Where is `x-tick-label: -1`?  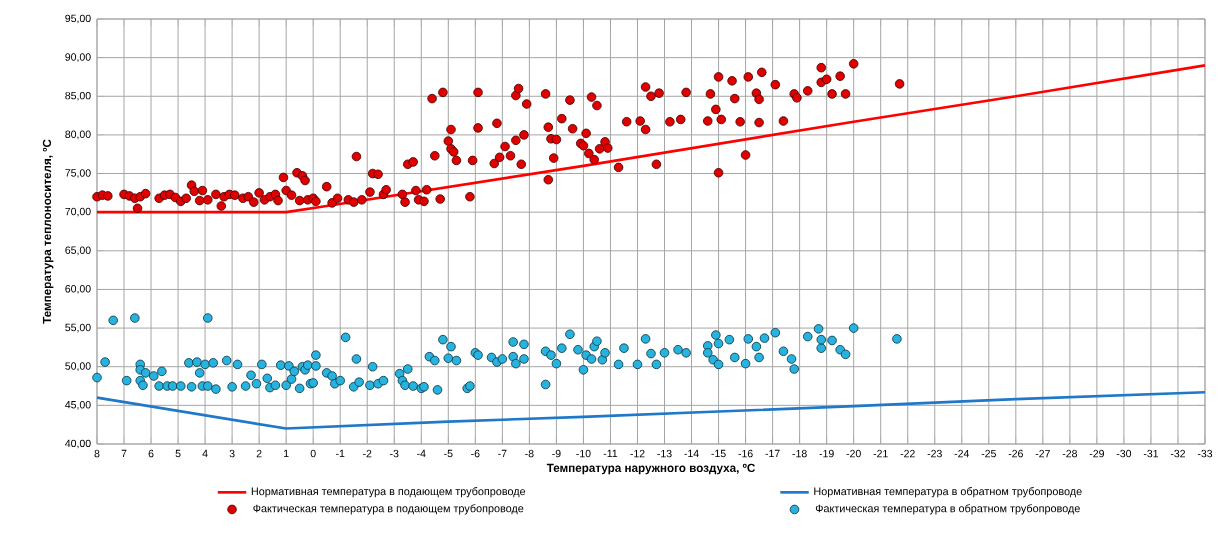
x-tick-label: -1 is located at coordinates (340, 453).